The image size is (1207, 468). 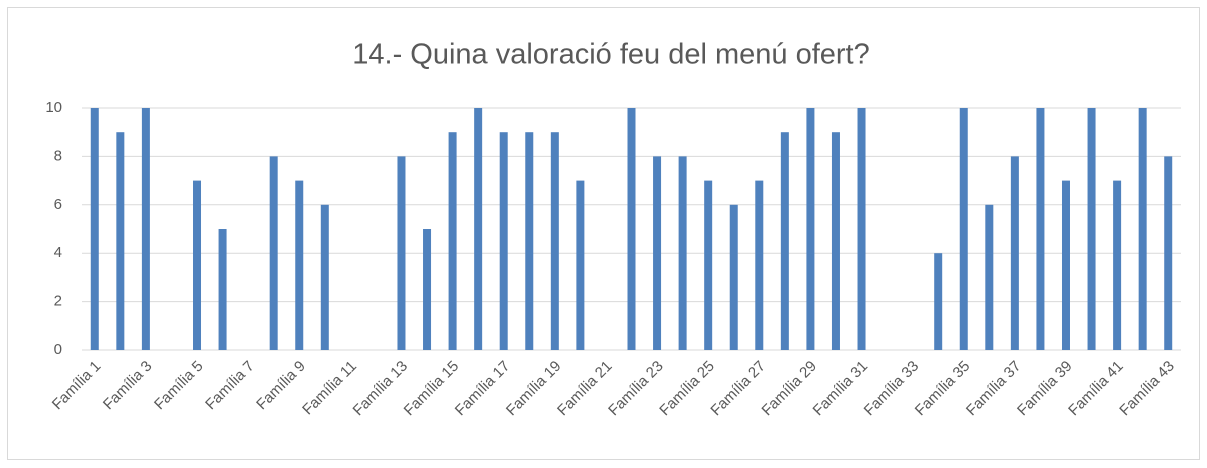 What do you see at coordinates (58, 349) in the screenshot?
I see `y-tick-label: 0` at bounding box center [58, 349].